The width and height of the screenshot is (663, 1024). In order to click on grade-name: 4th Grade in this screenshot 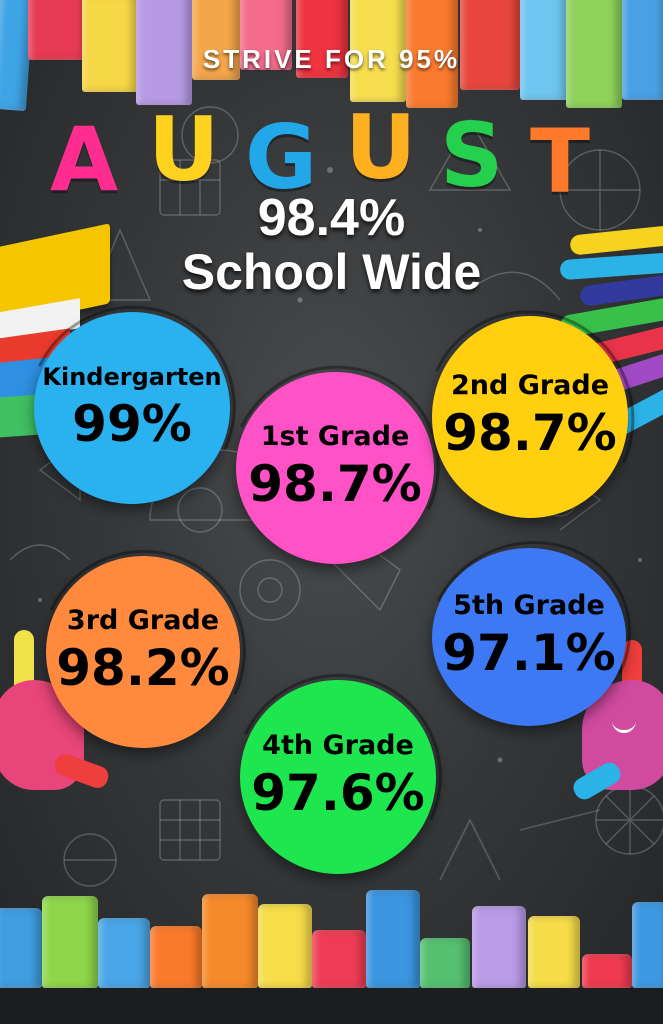, I will do `click(338, 745)`.